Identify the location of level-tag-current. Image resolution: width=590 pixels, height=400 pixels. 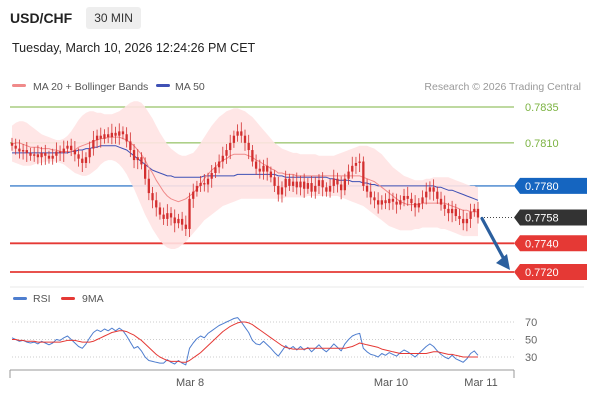
(550, 217).